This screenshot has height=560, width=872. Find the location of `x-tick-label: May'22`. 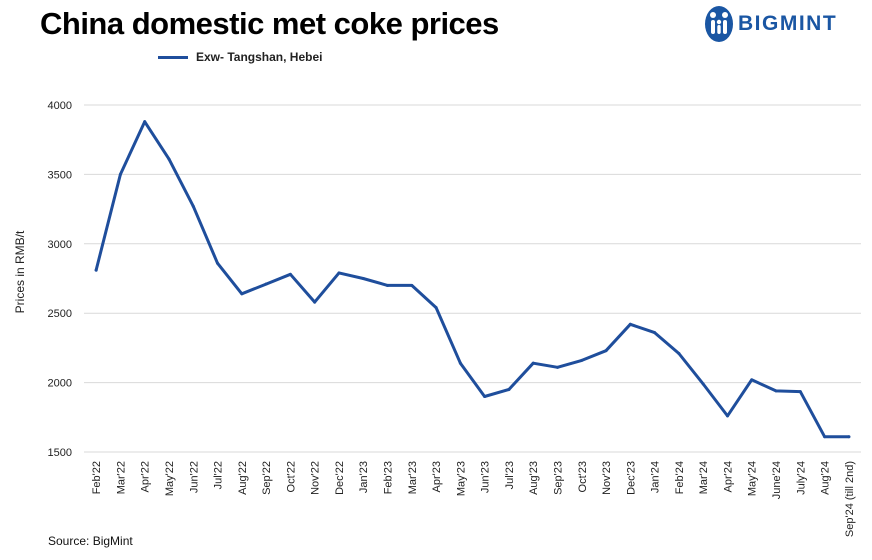

x-tick-label: May'22 is located at coordinates (170, 478).